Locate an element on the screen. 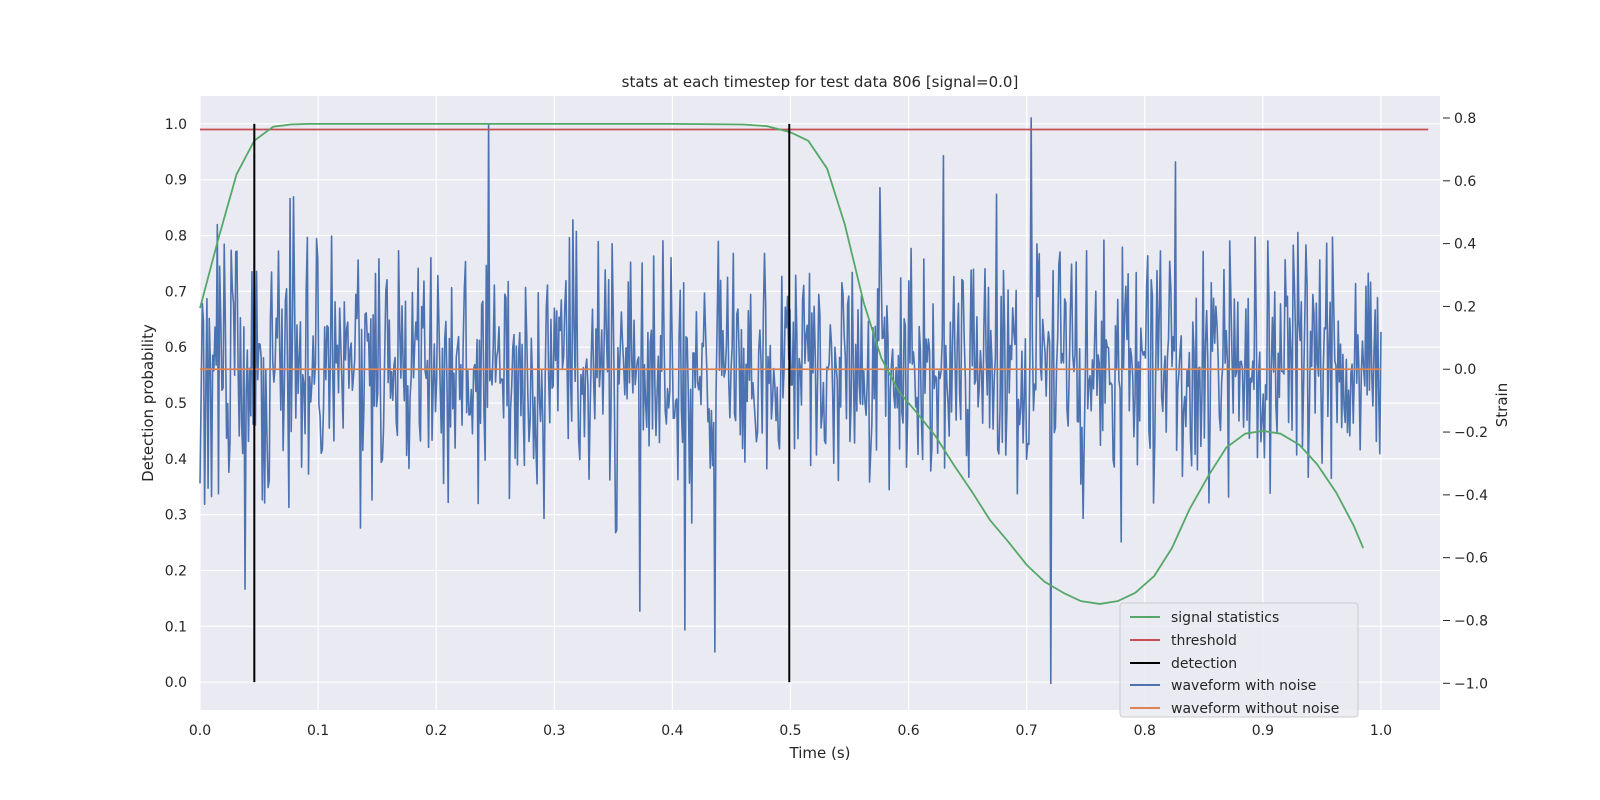 The height and width of the screenshot is (800, 1600). x-tick-label: 1.0 is located at coordinates (1381, 731).